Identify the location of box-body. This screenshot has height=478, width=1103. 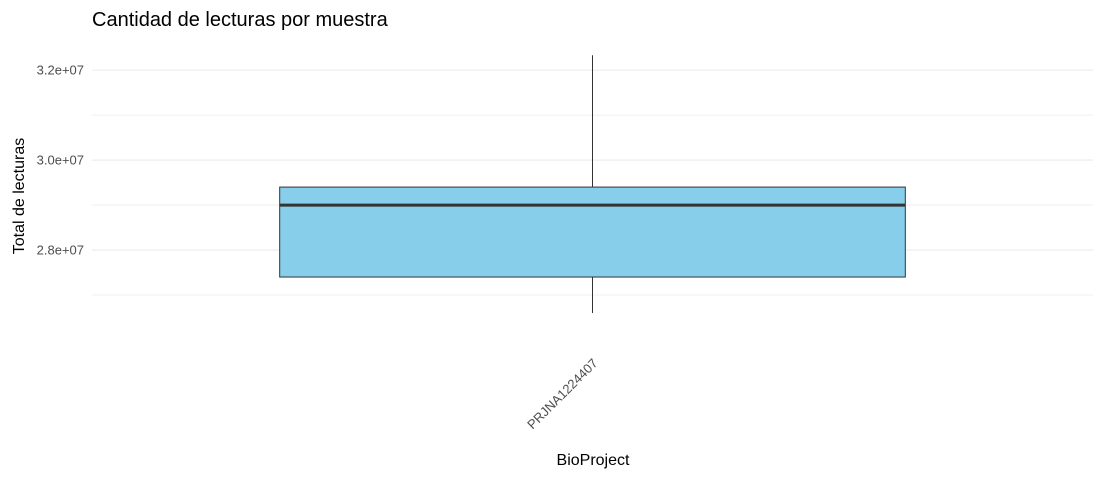
(592, 232).